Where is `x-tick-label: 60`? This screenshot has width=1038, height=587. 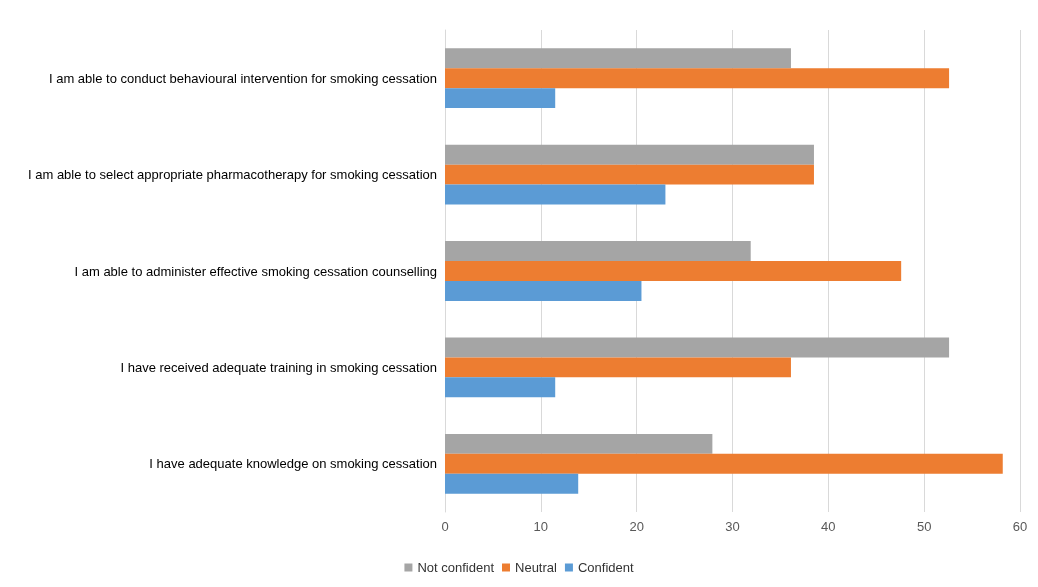 x-tick-label: 60 is located at coordinates (1020, 526).